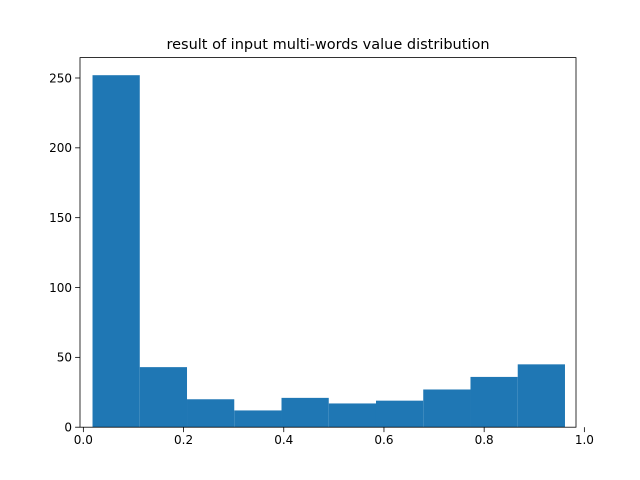 Image resolution: width=640 pixels, height=480 pixels. Describe the element at coordinates (64, 358) in the screenshot. I see `y-tick-label: 50` at that location.